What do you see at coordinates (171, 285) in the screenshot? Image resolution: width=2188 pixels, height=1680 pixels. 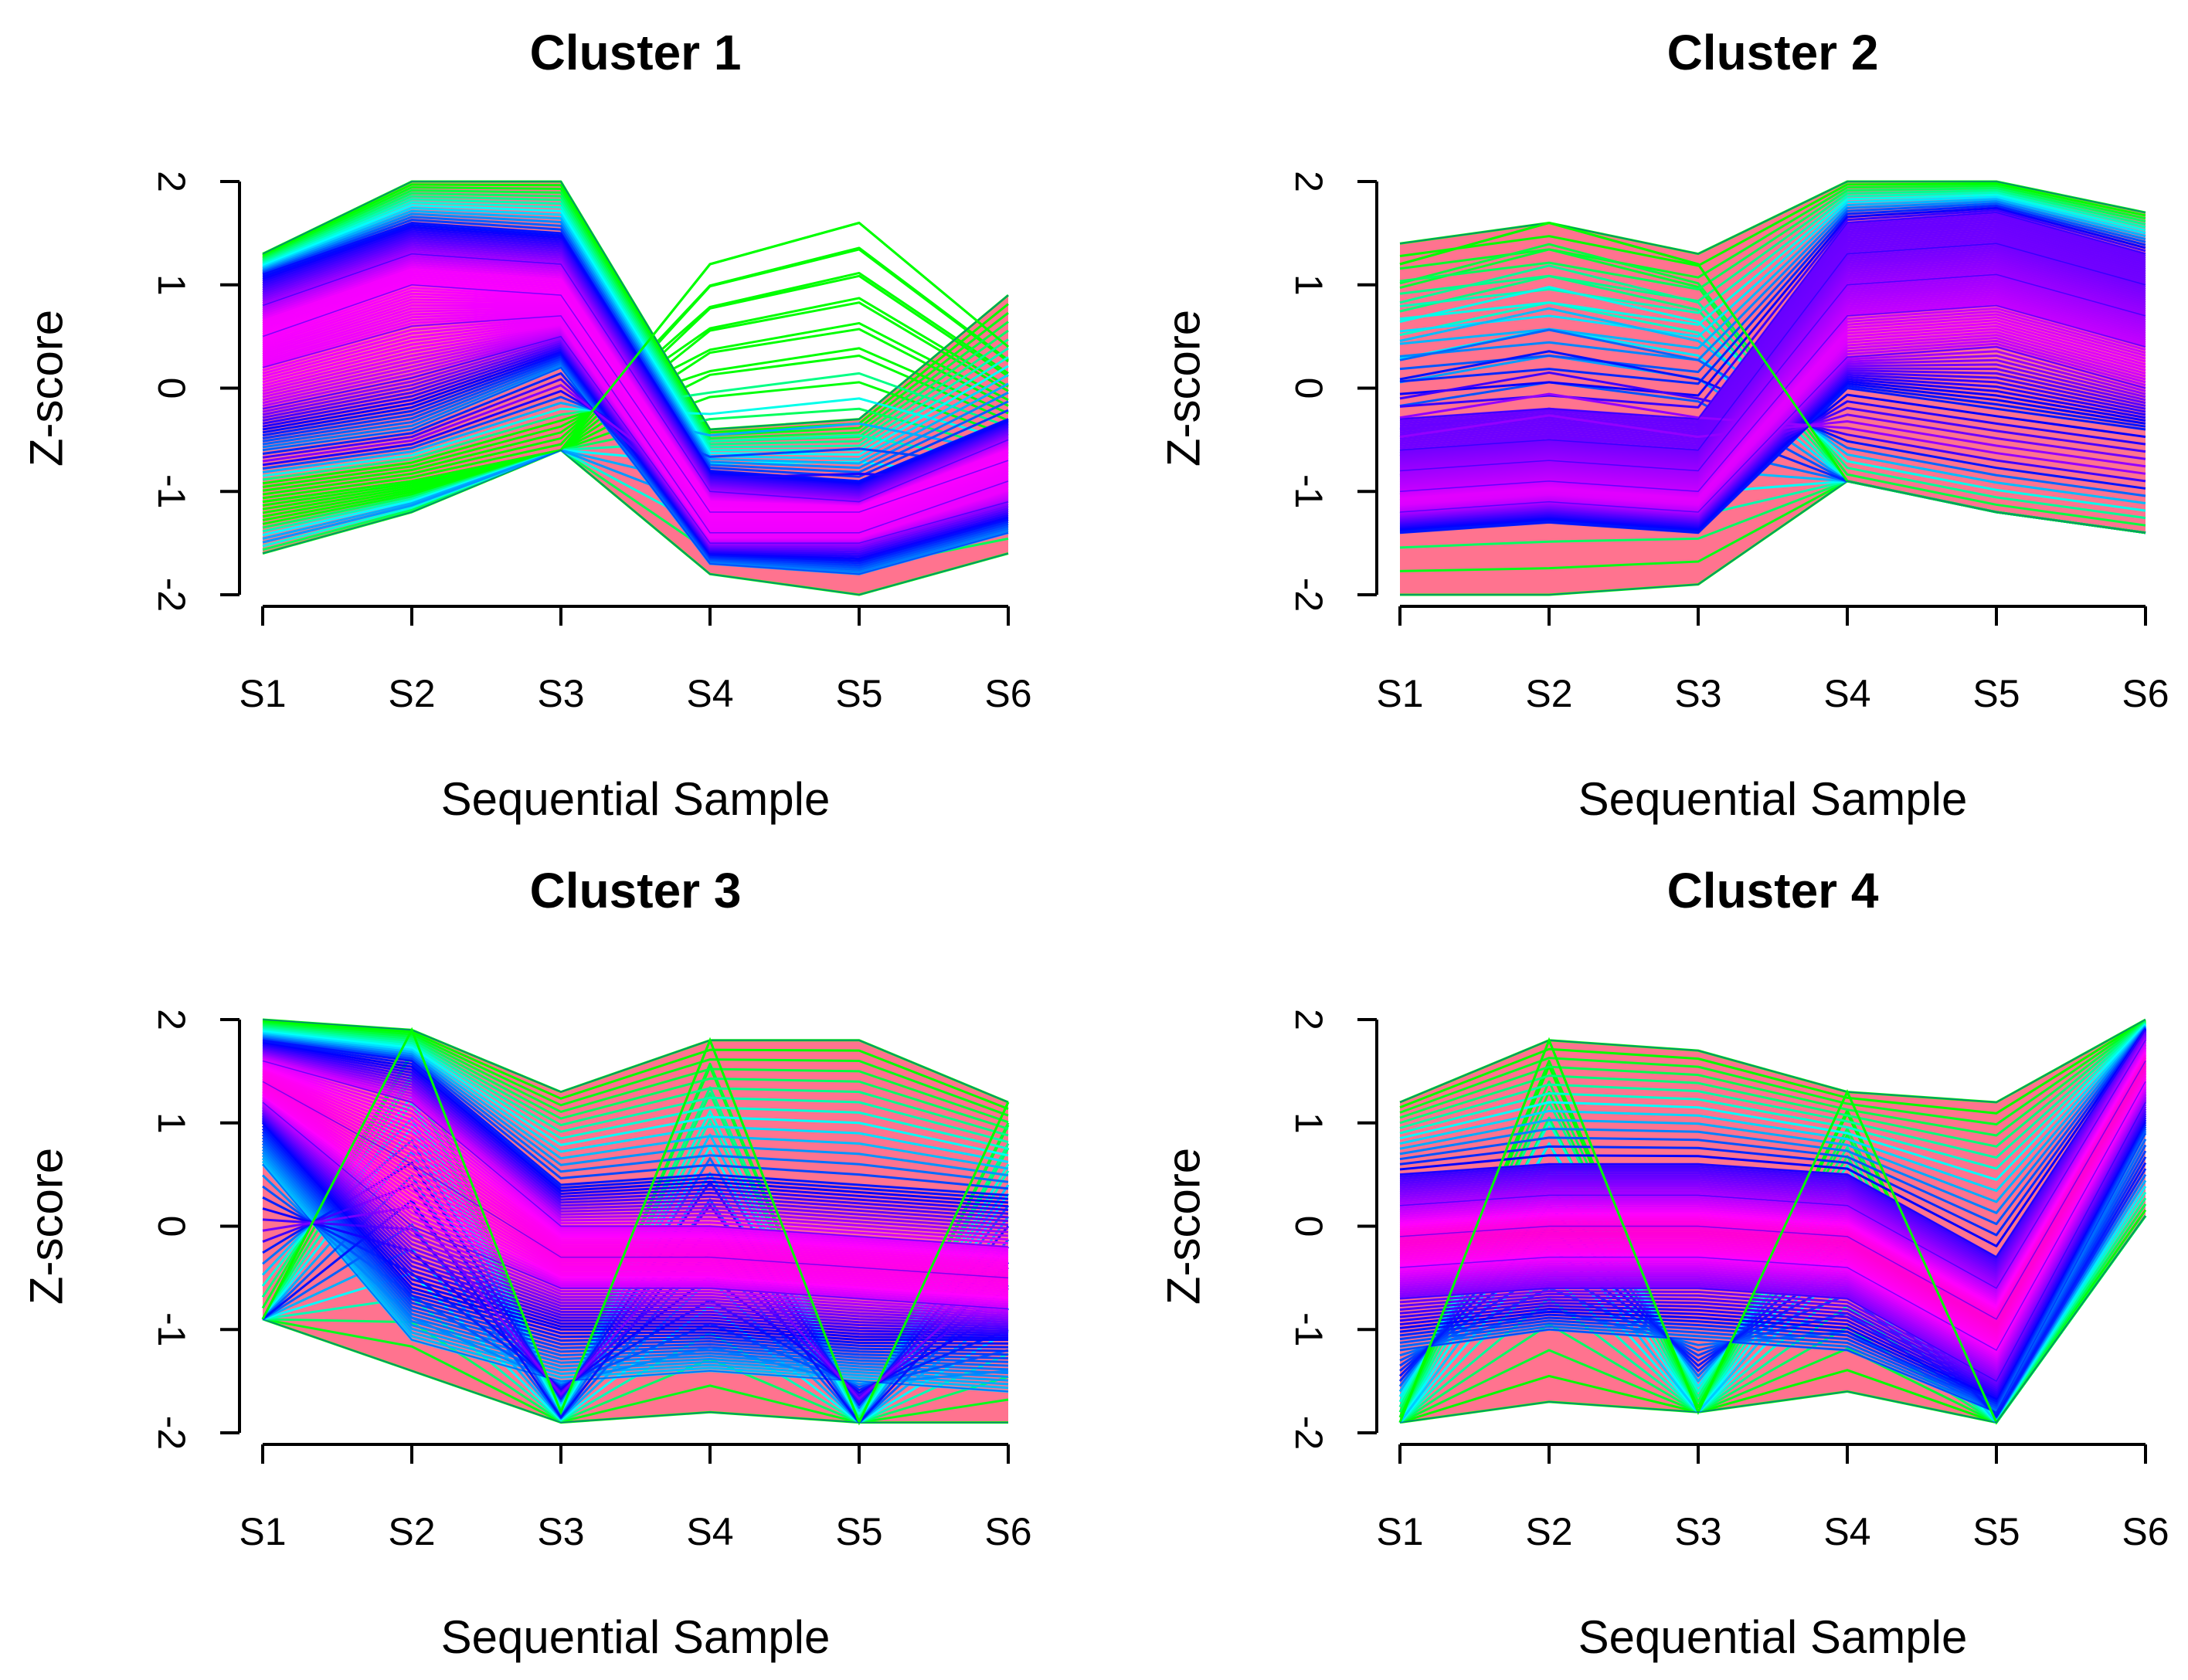 I see `y-tick-label: 1` at bounding box center [171, 285].